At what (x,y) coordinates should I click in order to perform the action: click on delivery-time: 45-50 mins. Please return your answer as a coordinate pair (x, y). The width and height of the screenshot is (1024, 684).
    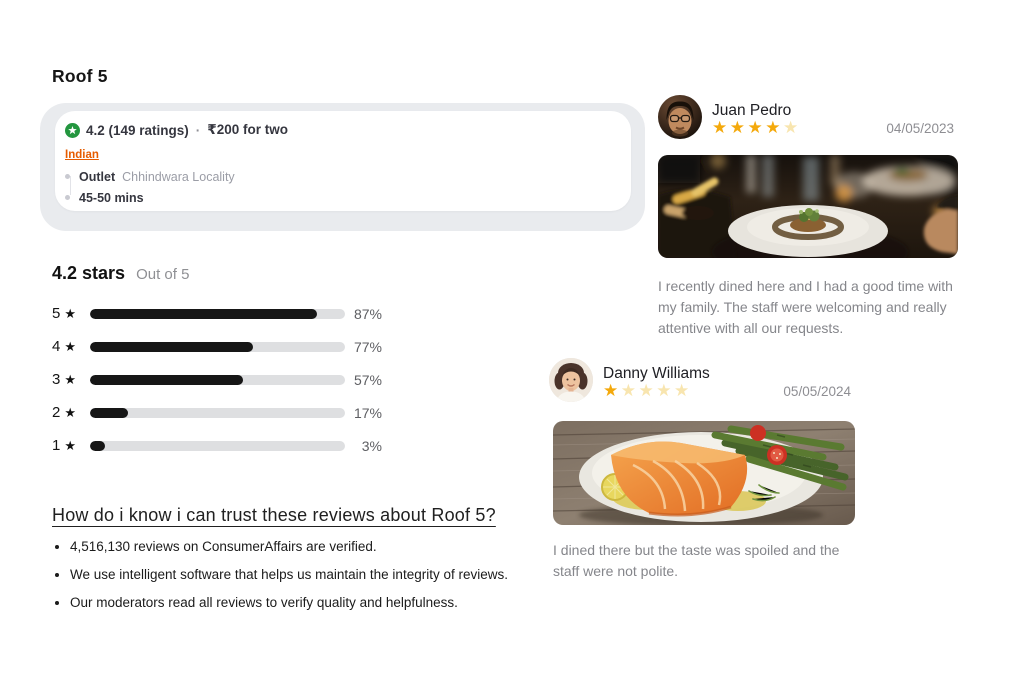
    Looking at the image, I should click on (111, 197).